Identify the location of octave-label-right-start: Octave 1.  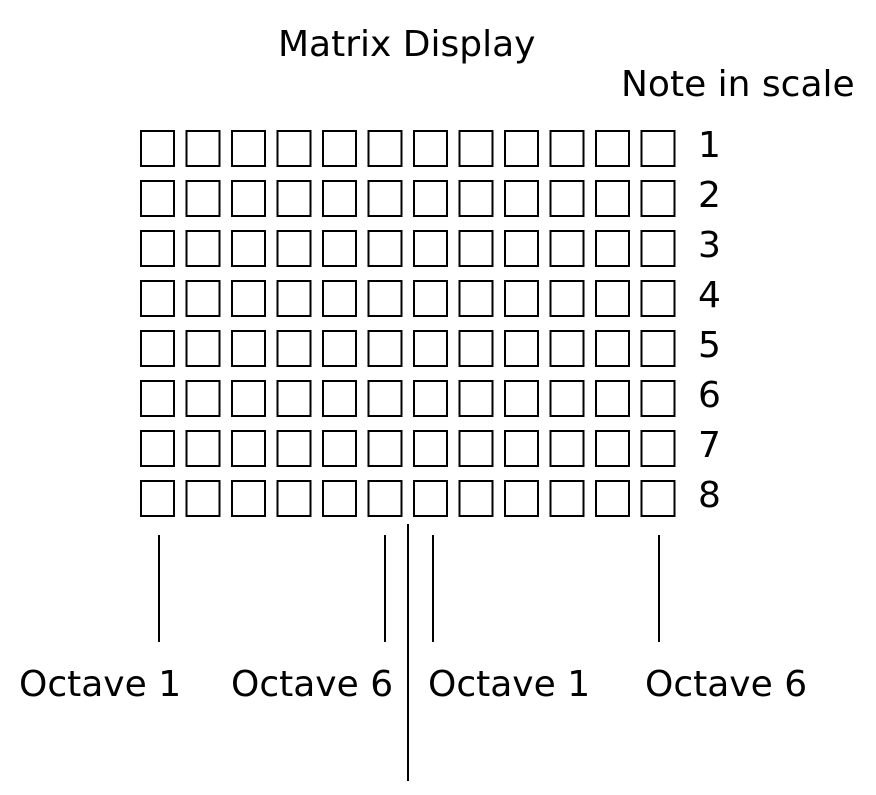
(509, 684).